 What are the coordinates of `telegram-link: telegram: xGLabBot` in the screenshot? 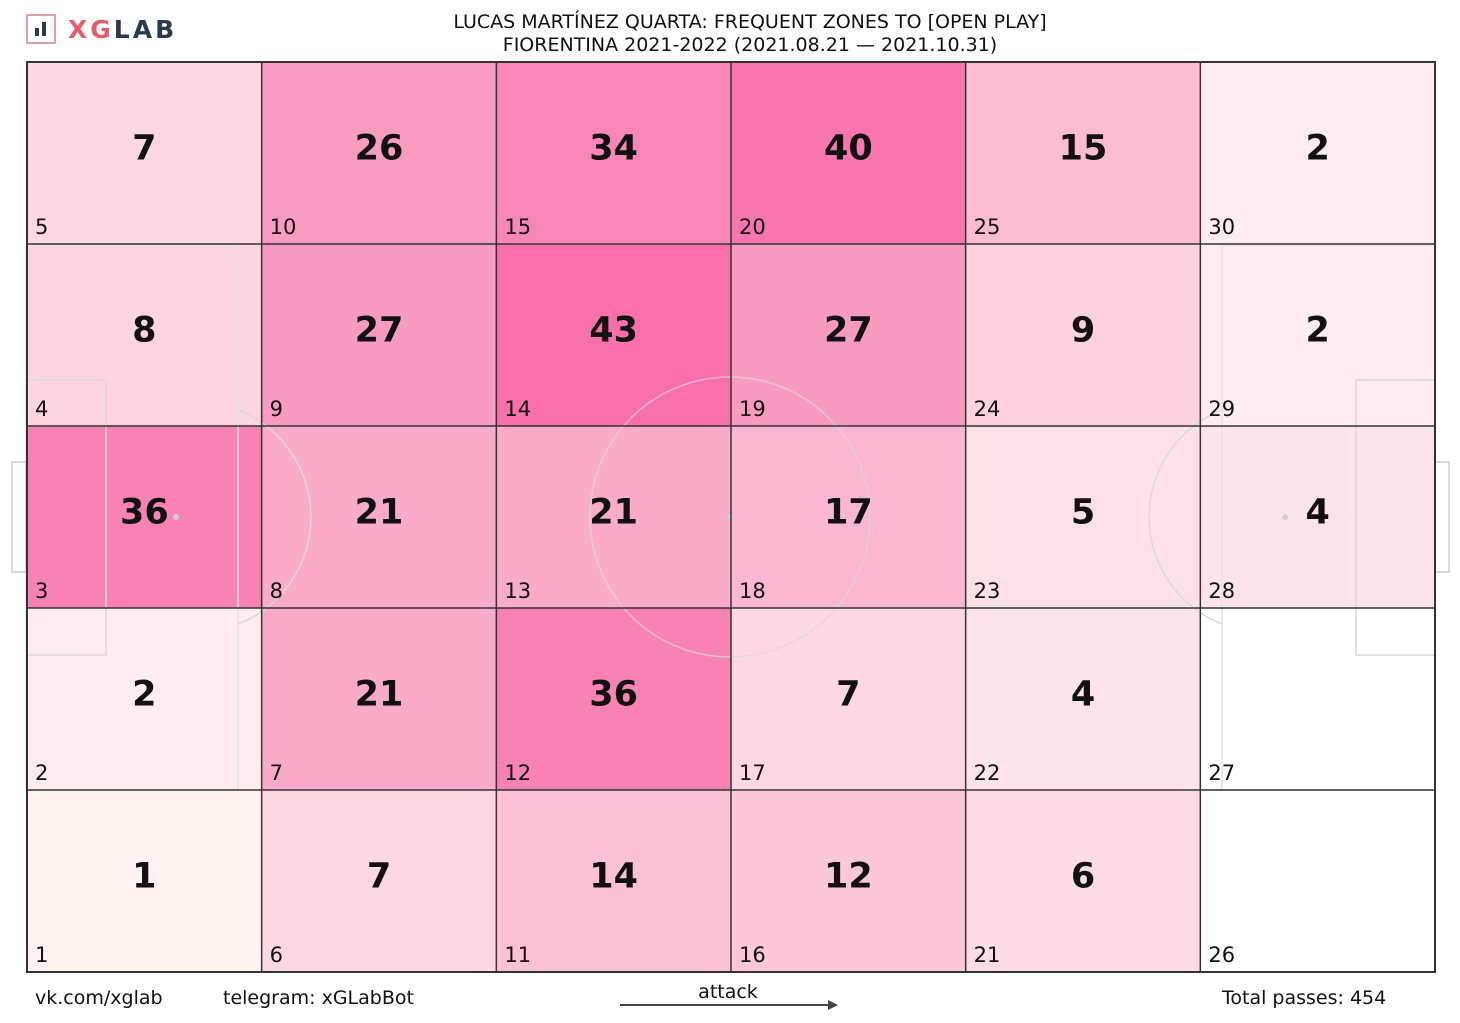 It's located at (318, 998).